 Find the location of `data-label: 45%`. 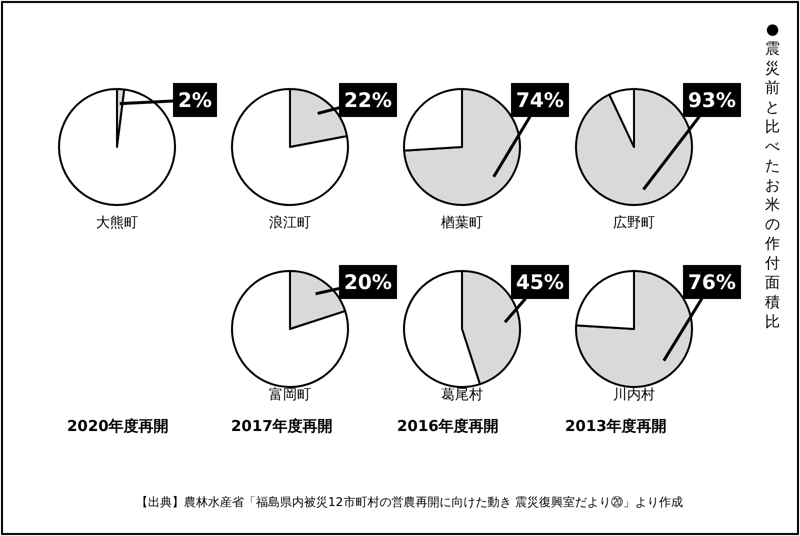

data-label: 45% is located at coordinates (540, 282).